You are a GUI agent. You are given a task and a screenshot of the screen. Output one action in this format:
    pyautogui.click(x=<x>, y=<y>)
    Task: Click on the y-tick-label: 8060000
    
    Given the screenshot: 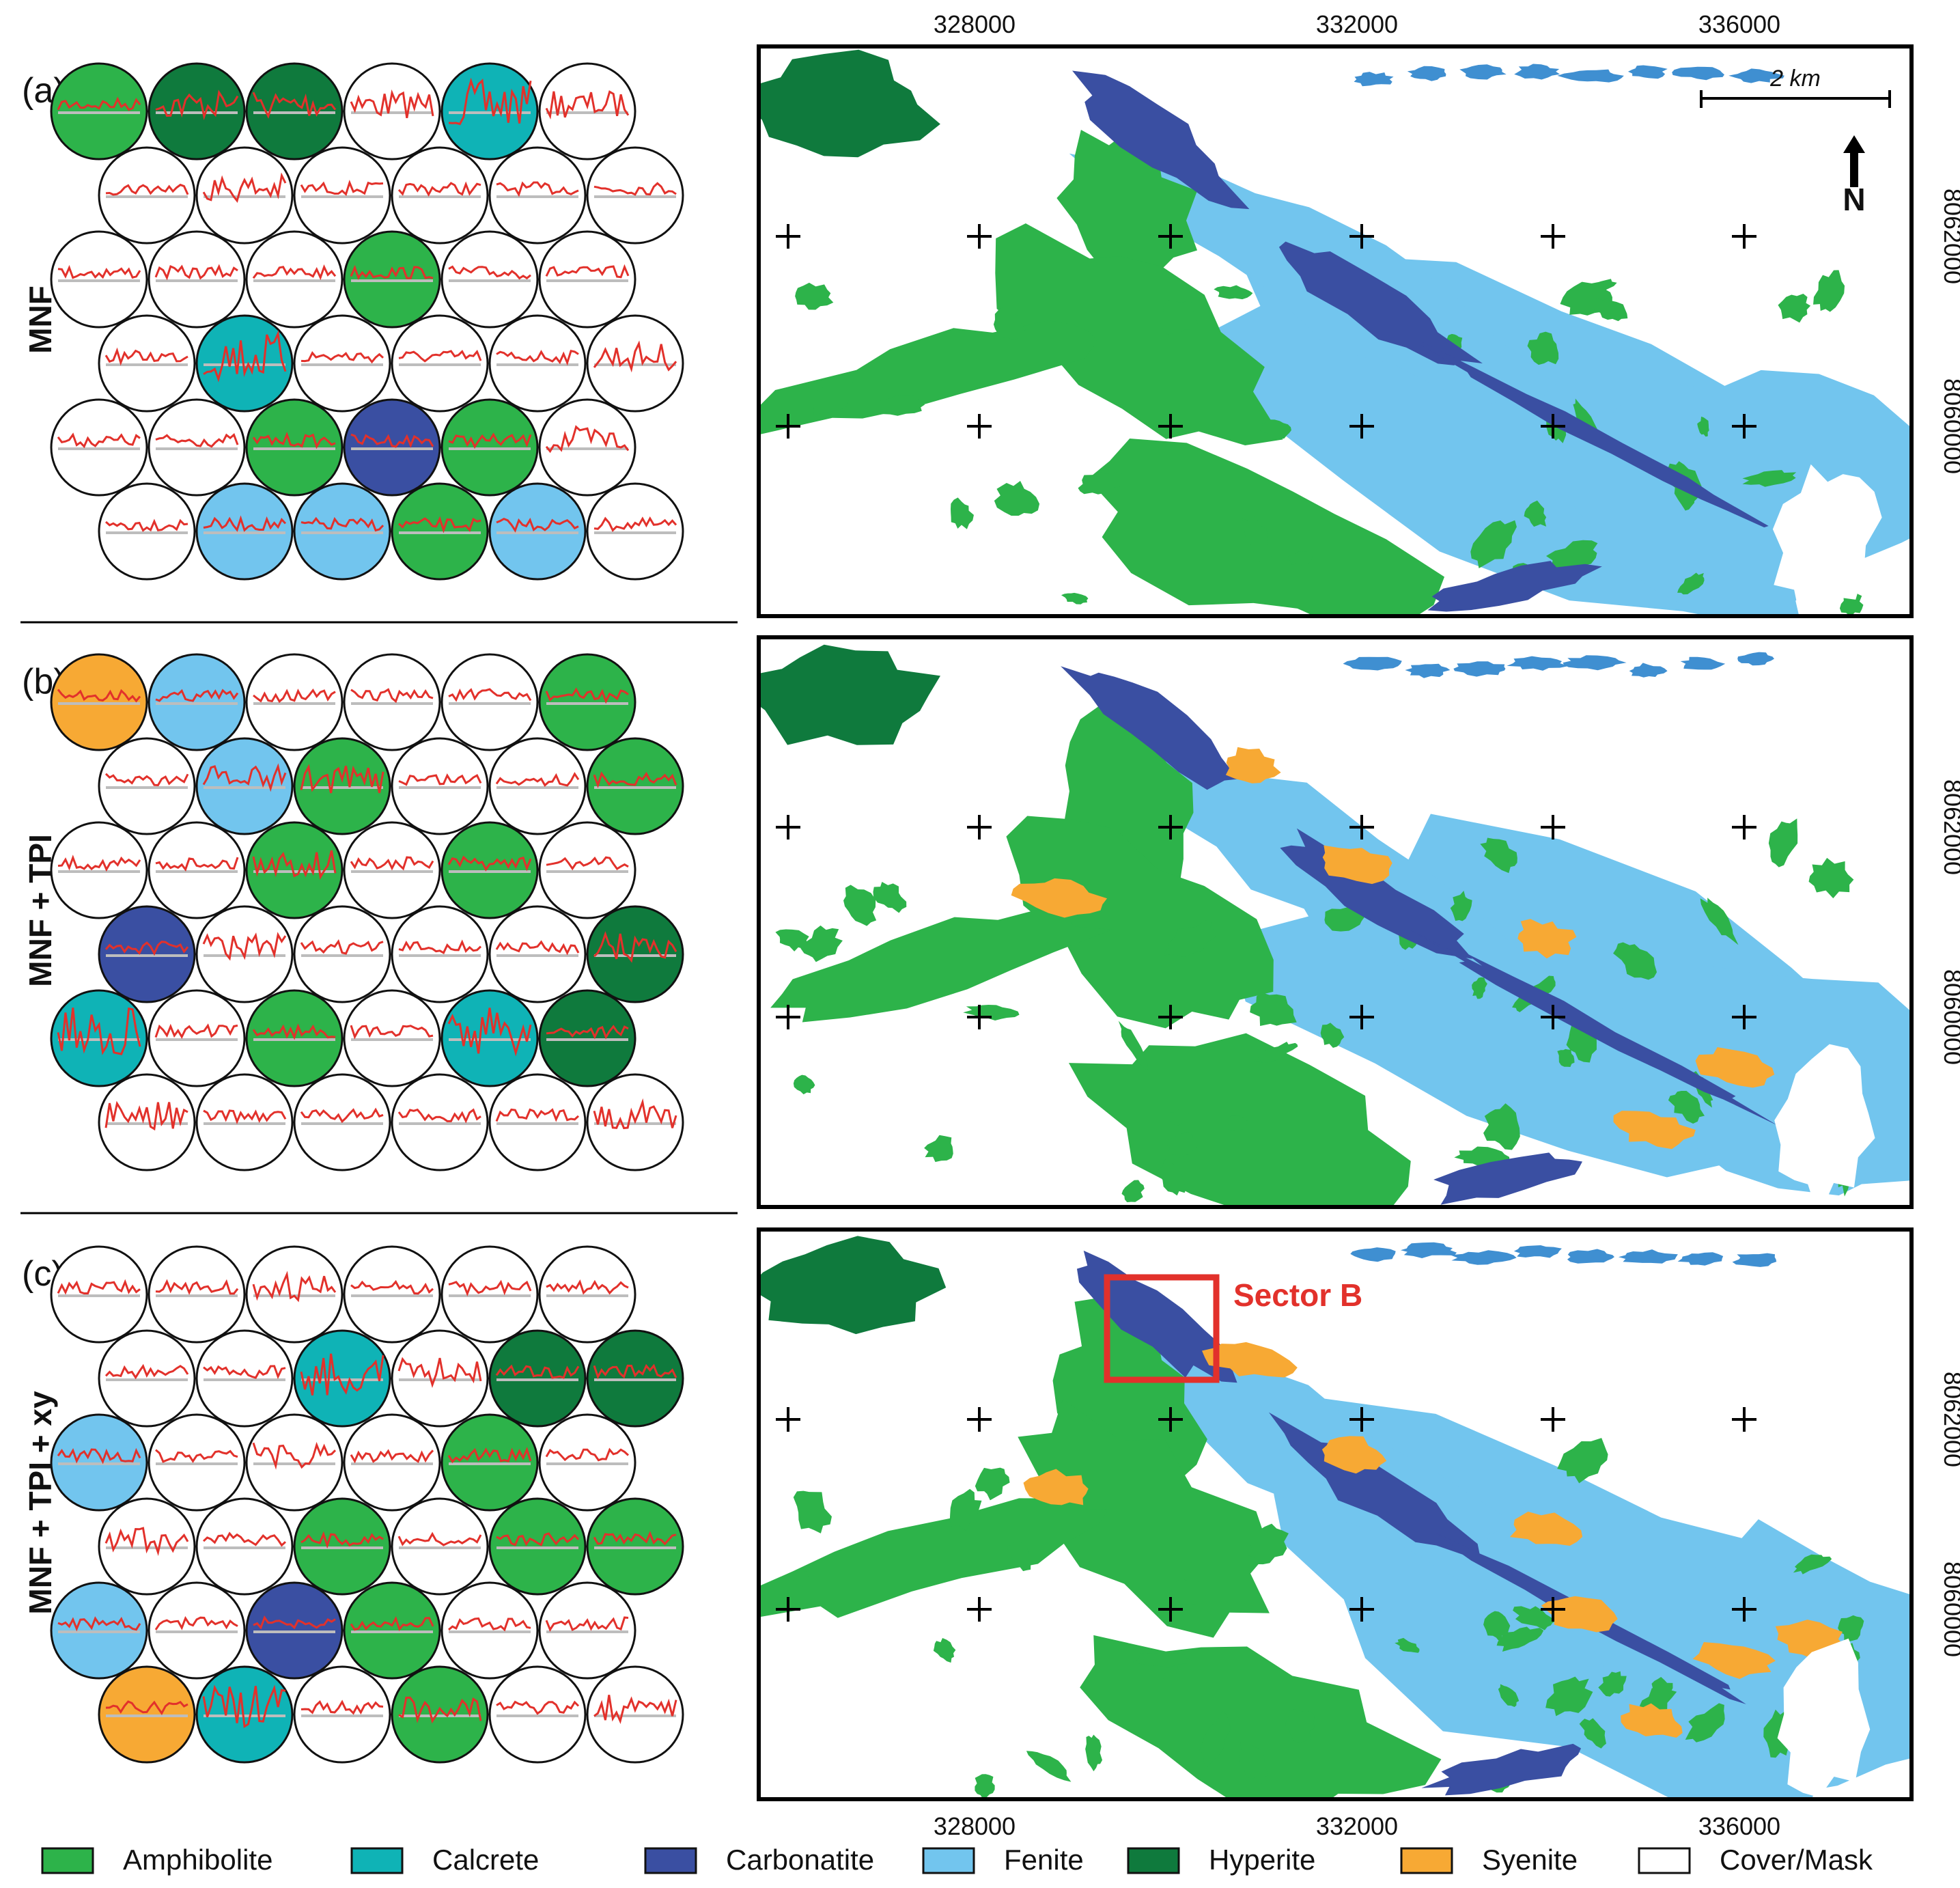 What is the action you would take?
    pyautogui.click(x=1950, y=1017)
    